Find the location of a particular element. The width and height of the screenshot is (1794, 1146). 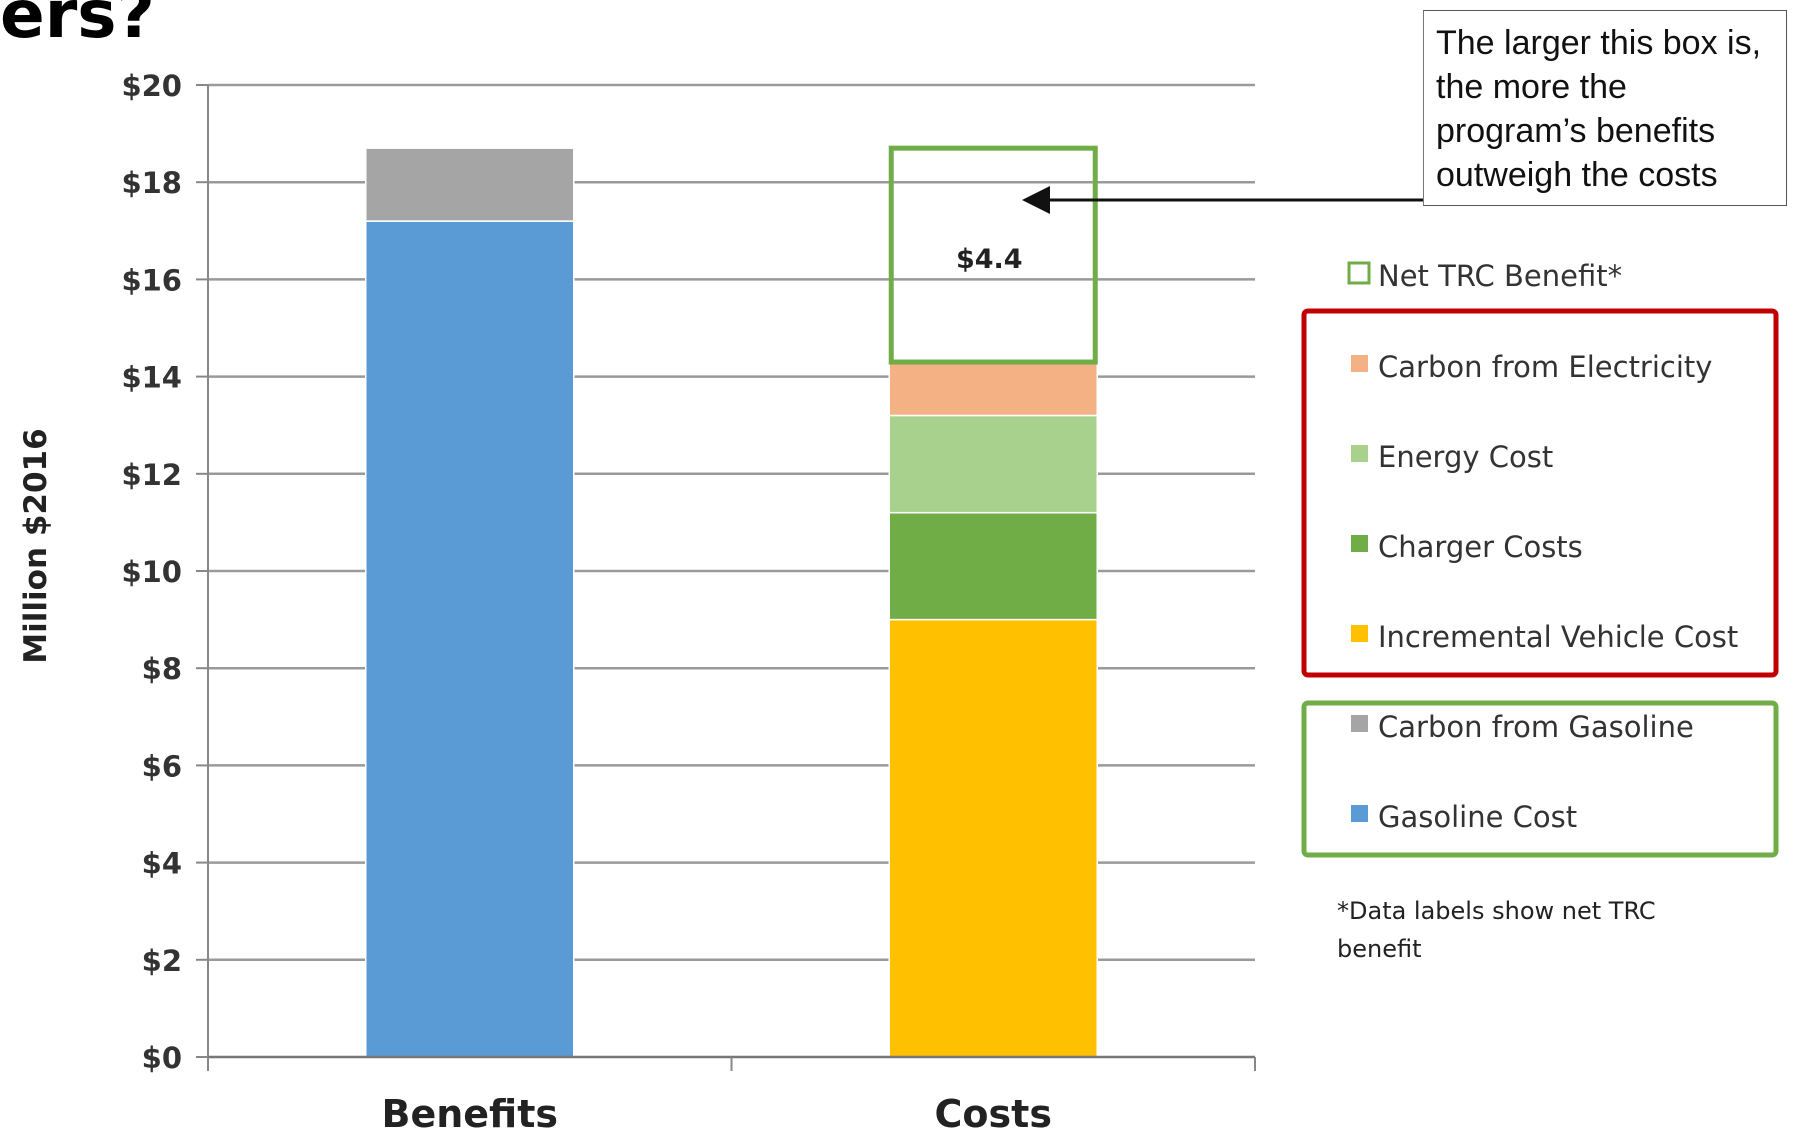

x-category-label: Costs is located at coordinates (993, 1114).